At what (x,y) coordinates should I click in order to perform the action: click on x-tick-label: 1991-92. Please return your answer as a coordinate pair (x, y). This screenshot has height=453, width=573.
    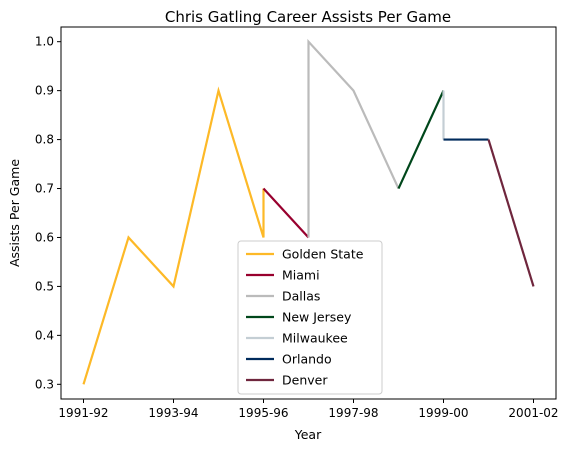
    Looking at the image, I should click on (83, 413).